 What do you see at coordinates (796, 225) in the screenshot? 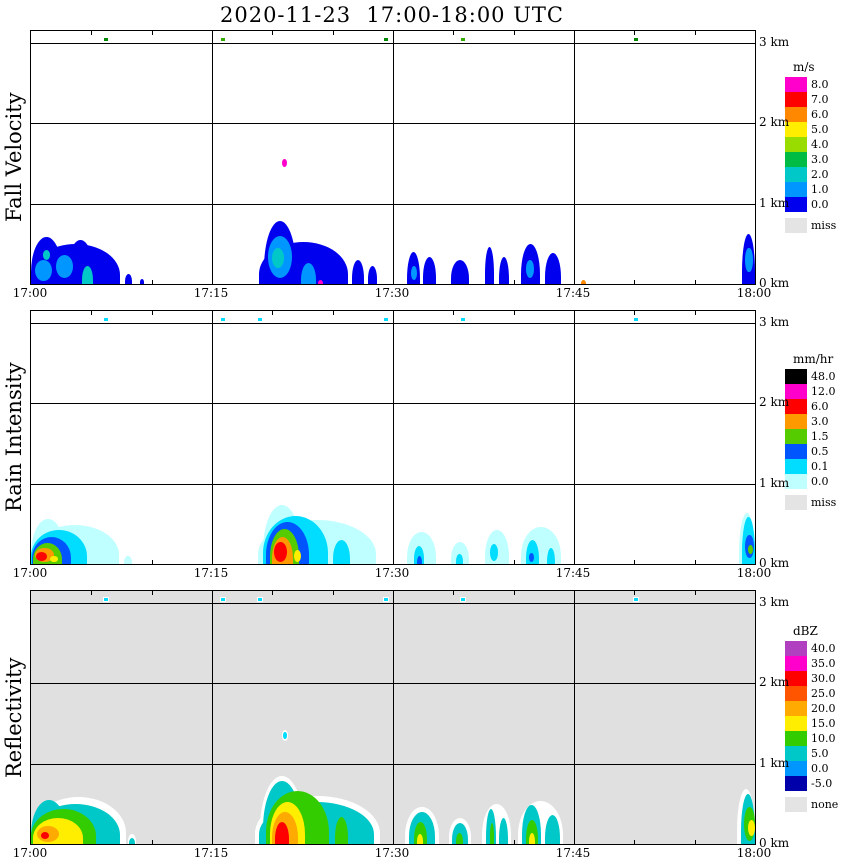
I see `colorbar-missing-swatch` at bounding box center [796, 225].